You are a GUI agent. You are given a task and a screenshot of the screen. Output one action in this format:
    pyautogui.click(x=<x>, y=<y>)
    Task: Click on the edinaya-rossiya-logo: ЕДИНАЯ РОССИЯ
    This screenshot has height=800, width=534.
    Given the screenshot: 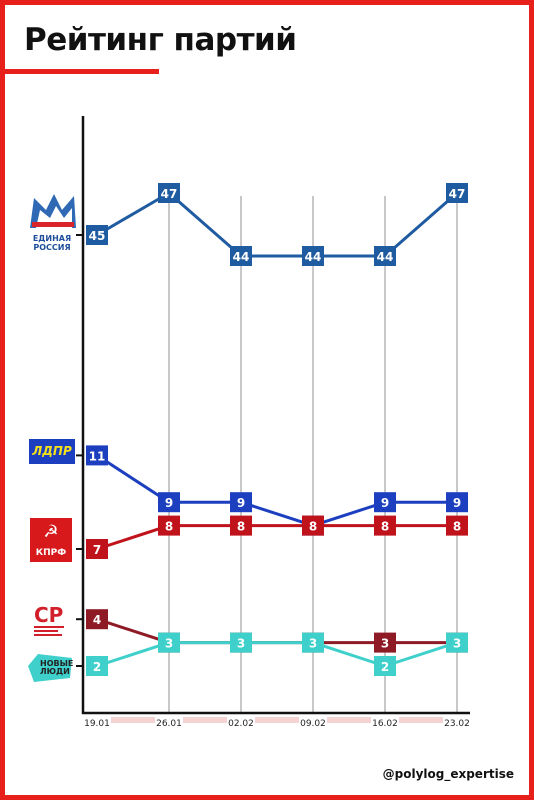 What is the action you would take?
    pyautogui.click(x=52, y=224)
    